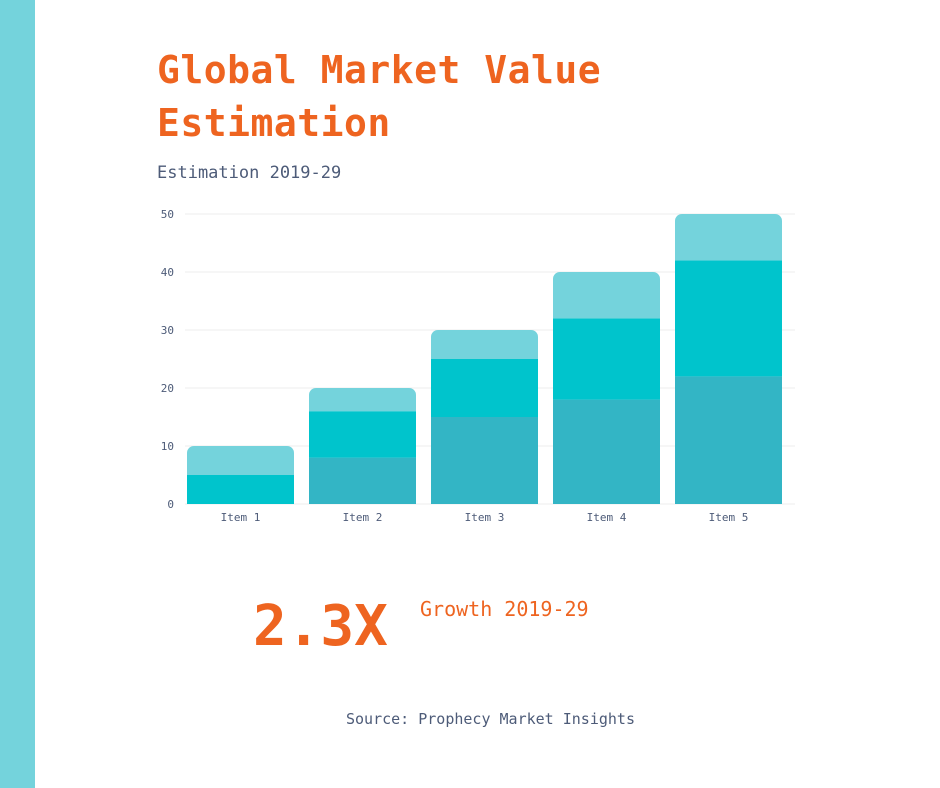 The image size is (940, 788). Describe the element at coordinates (167, 446) in the screenshot. I see `y-tick-label: 10` at that location.